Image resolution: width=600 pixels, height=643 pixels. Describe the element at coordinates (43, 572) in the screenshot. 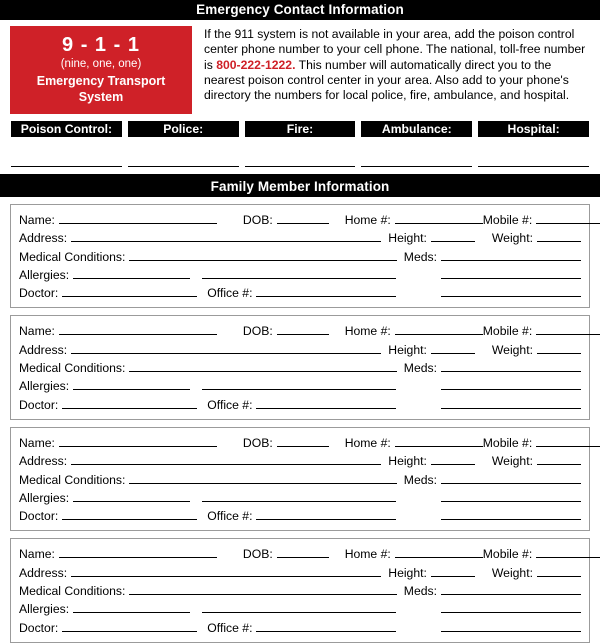

I see `label-address: Address:` at that location.